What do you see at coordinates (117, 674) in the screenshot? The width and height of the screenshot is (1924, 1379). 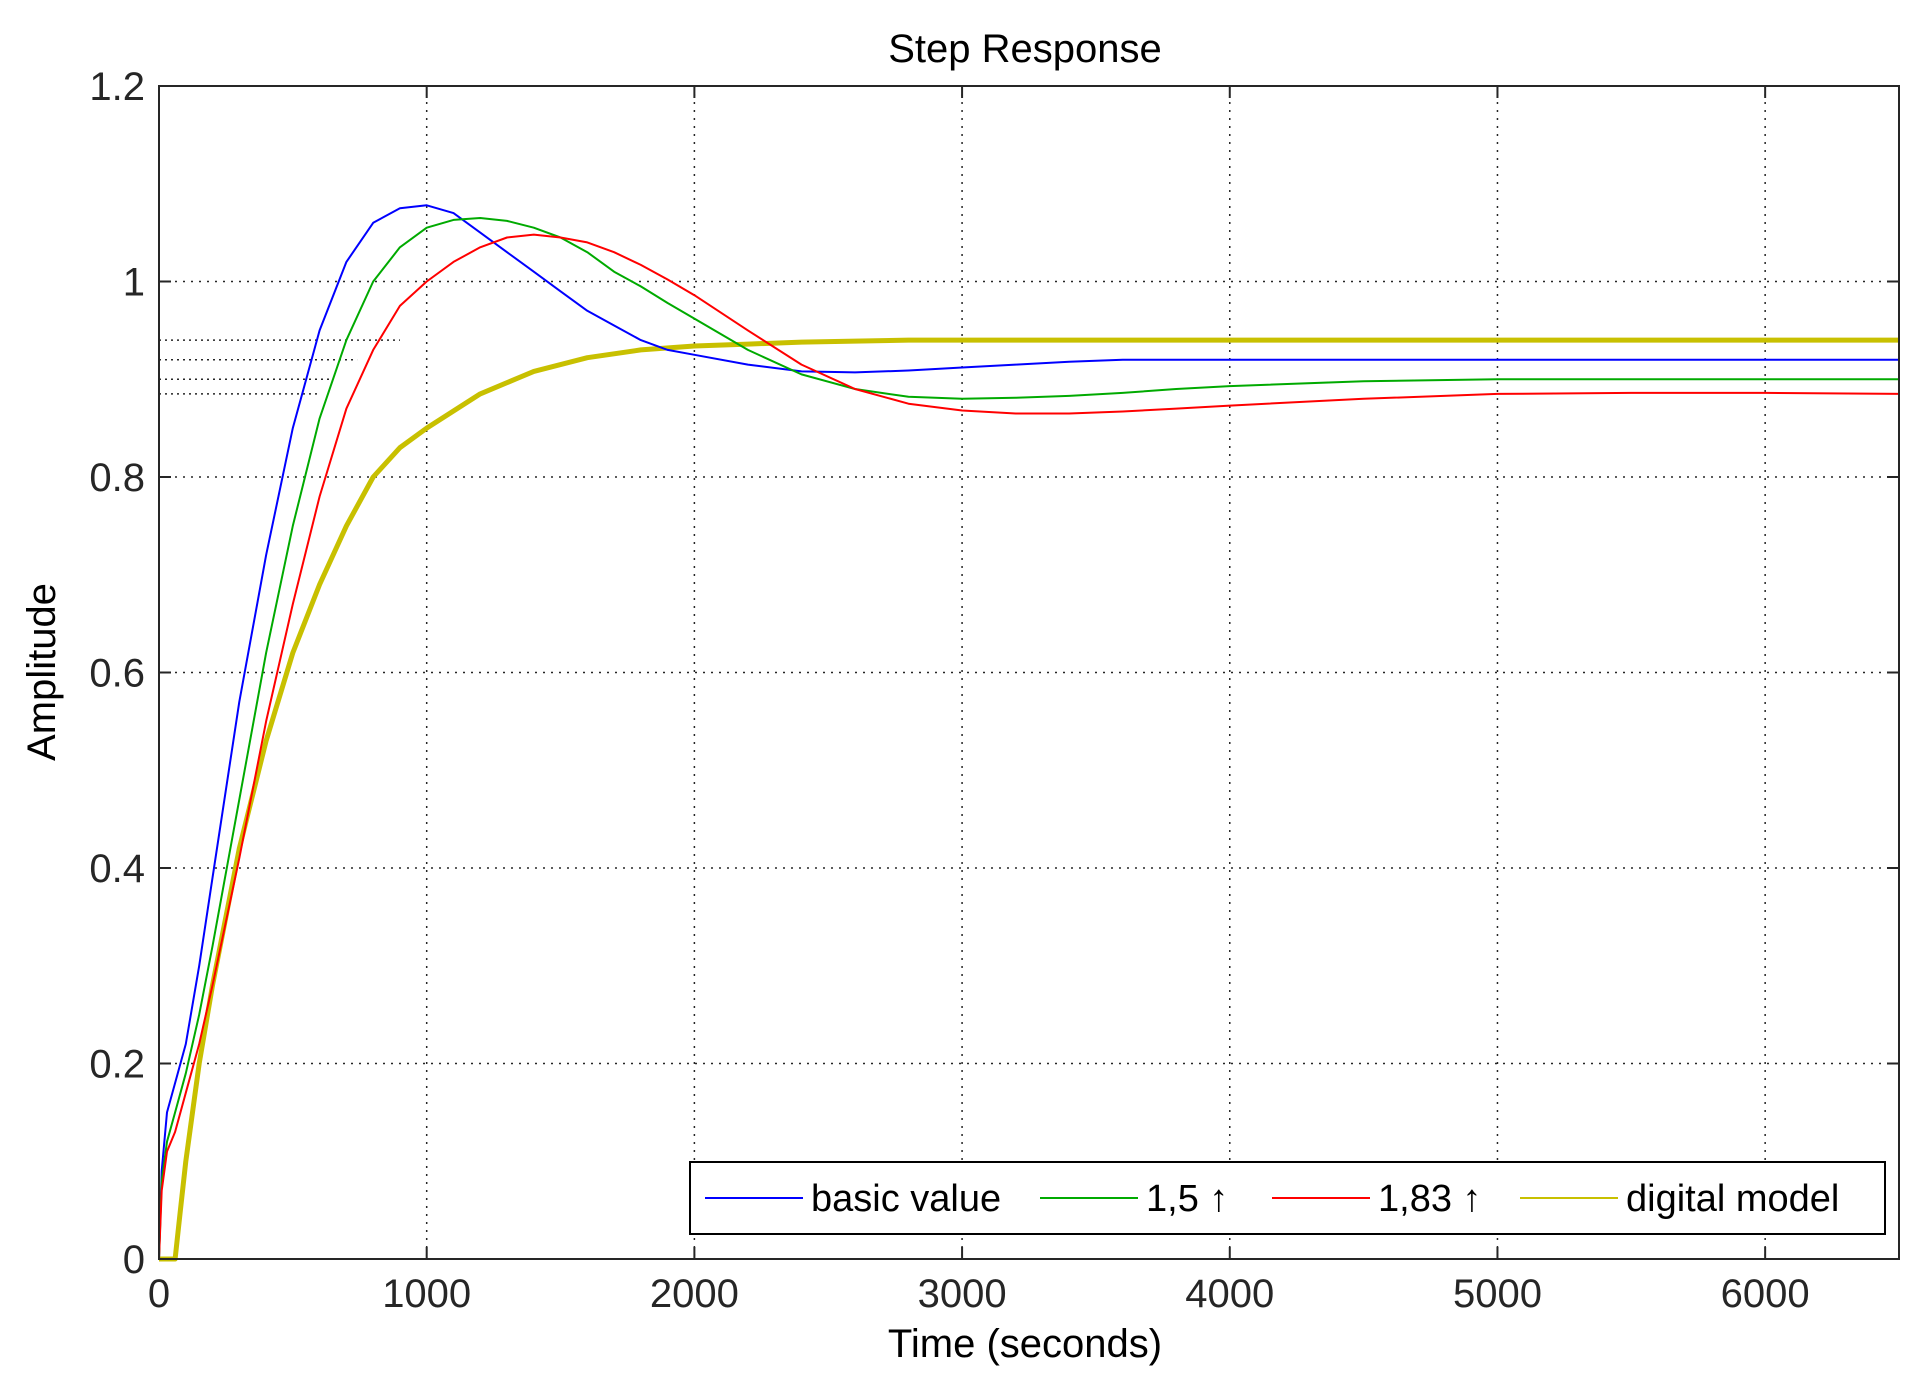 I see `y-tick-label: 0.6` at bounding box center [117, 674].